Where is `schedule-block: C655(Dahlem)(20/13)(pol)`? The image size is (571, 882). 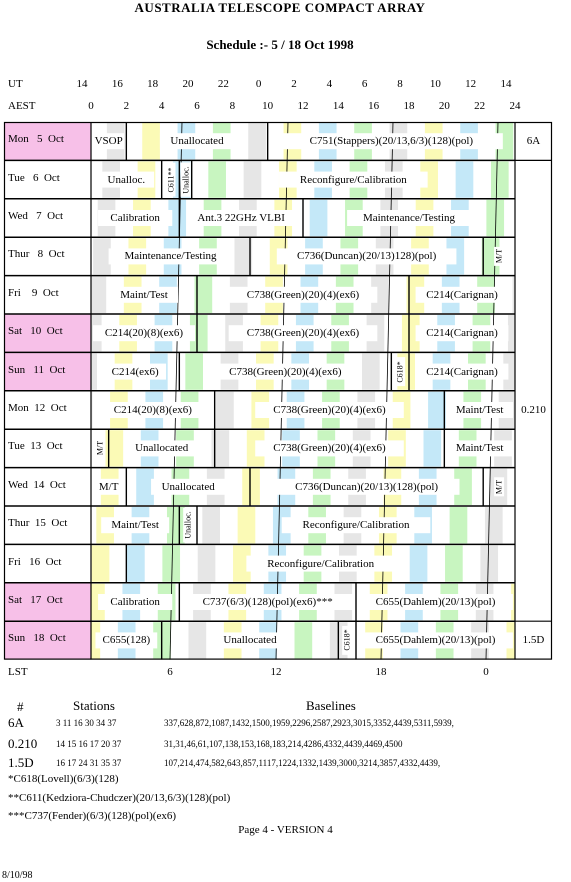 schedule-block: C655(Dahlem)(20/13)(pol) is located at coordinates (435, 640).